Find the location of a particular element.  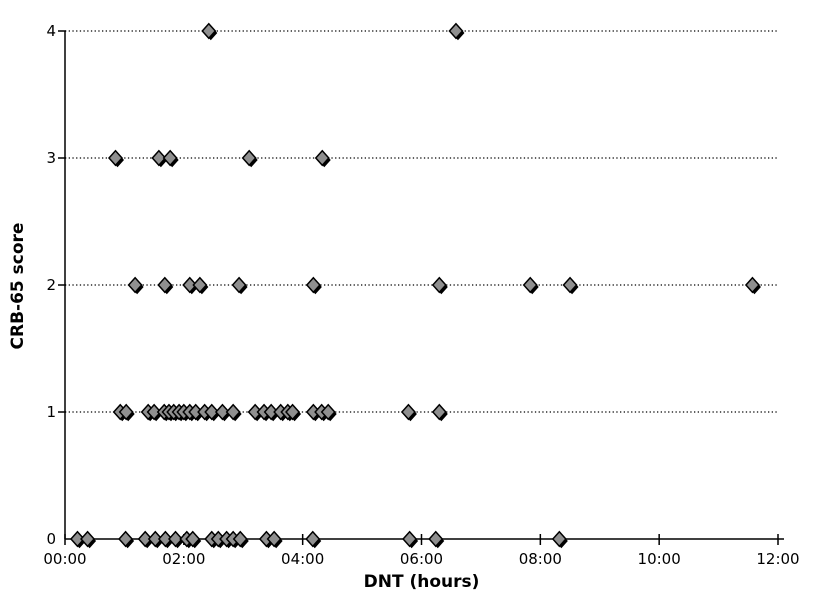

y-tick-label: 1 is located at coordinates (51, 412).